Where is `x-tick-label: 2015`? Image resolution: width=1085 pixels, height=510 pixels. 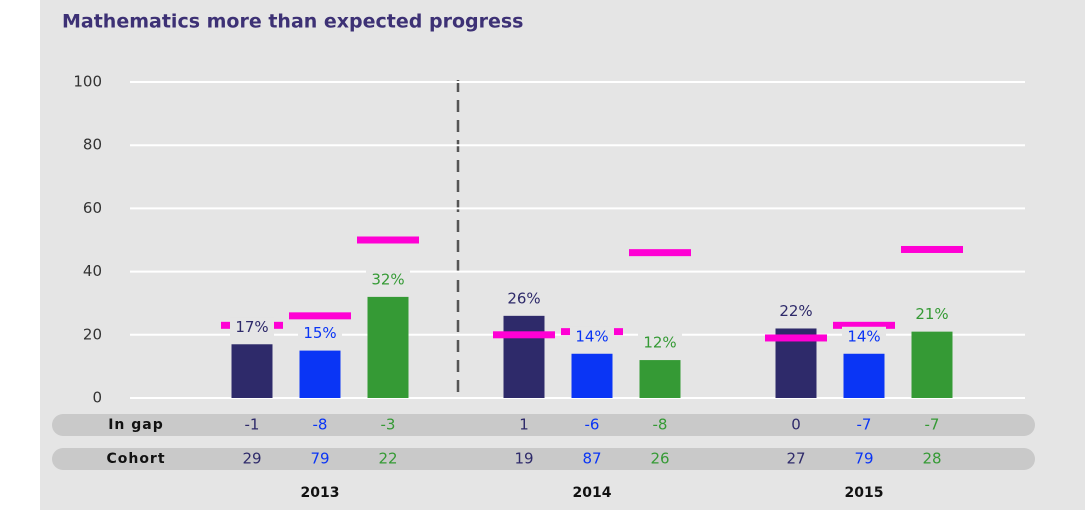 x-tick-label: 2015 is located at coordinates (864, 493).